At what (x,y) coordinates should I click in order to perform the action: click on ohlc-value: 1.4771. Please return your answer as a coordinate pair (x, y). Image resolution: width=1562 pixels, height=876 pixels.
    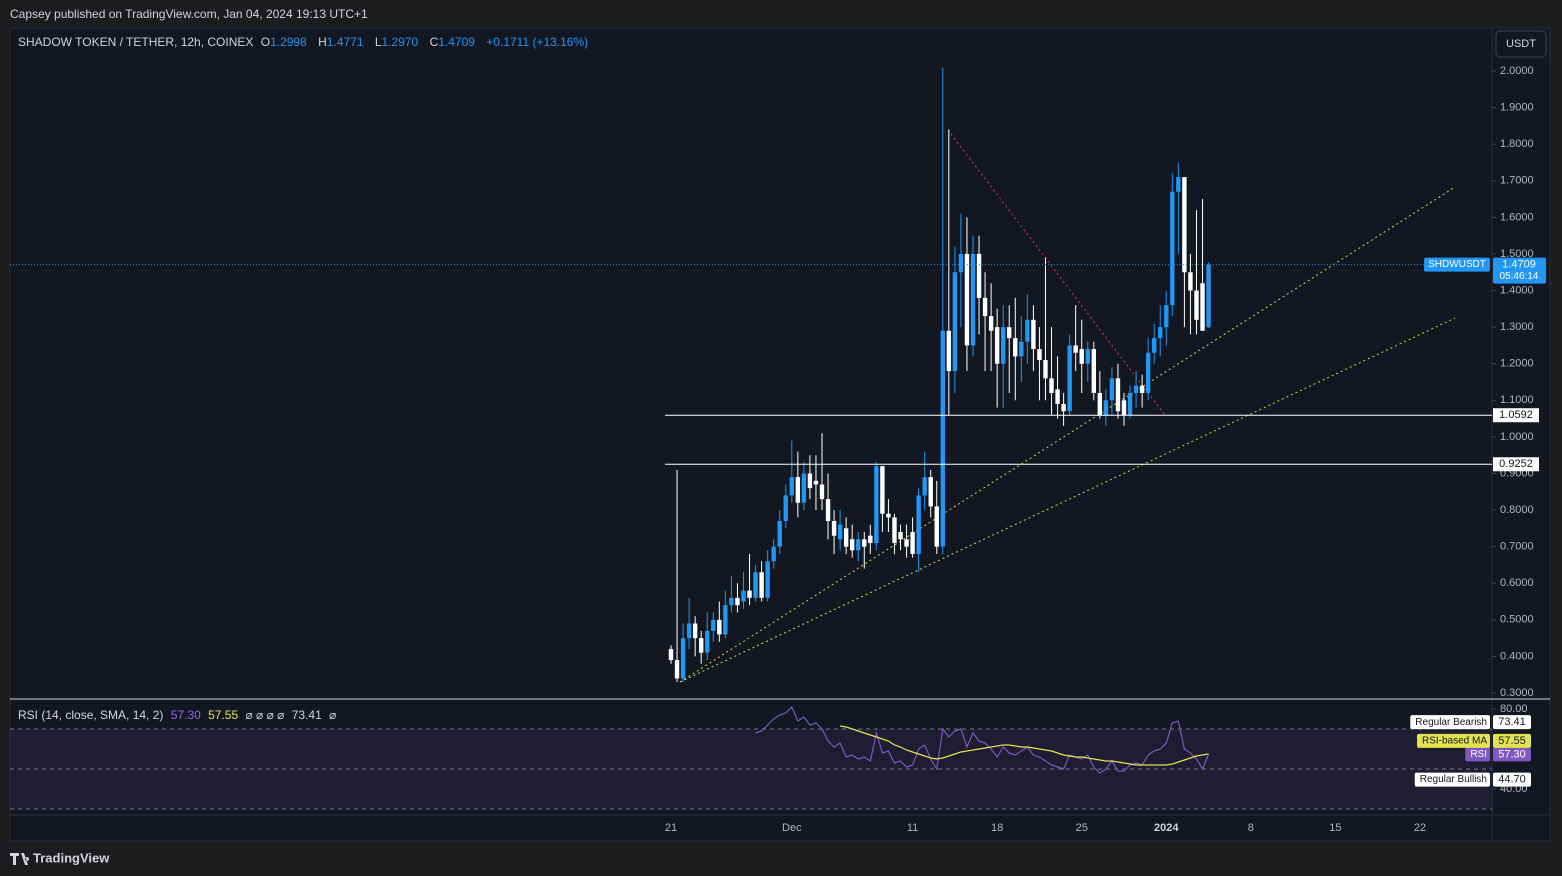
    Looking at the image, I should click on (345, 42).